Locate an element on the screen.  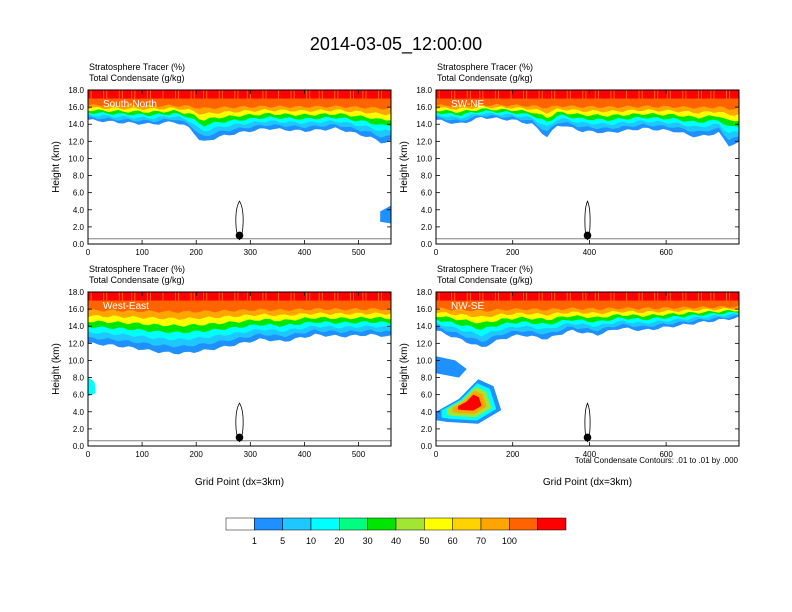
colorbar-label: 40 is located at coordinates (396, 541).